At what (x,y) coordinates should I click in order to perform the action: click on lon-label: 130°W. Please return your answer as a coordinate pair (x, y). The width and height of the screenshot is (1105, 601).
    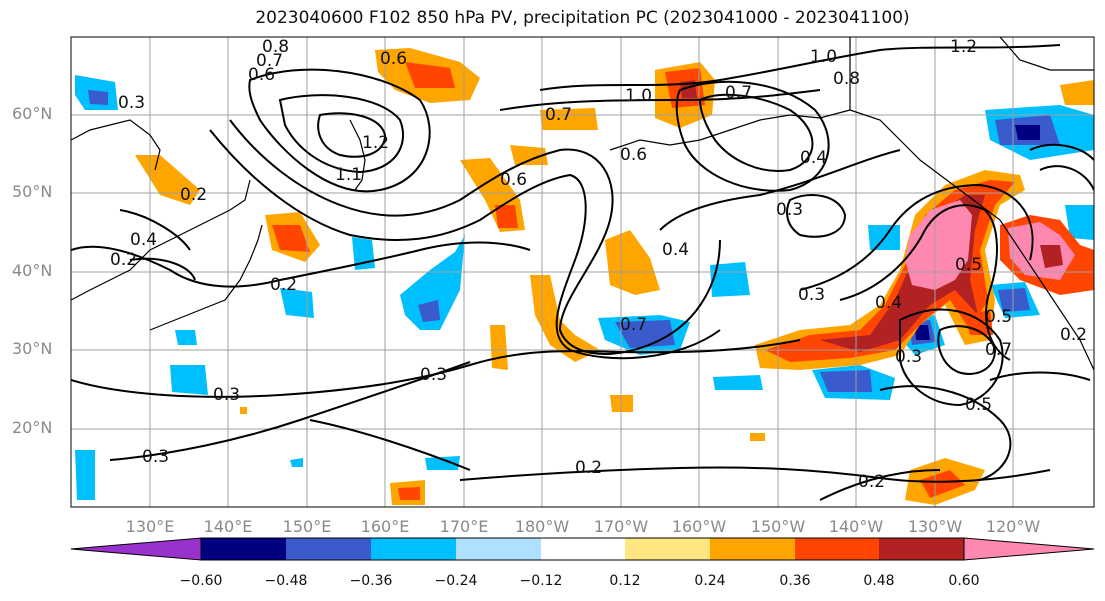
    Looking at the image, I should click on (935, 526).